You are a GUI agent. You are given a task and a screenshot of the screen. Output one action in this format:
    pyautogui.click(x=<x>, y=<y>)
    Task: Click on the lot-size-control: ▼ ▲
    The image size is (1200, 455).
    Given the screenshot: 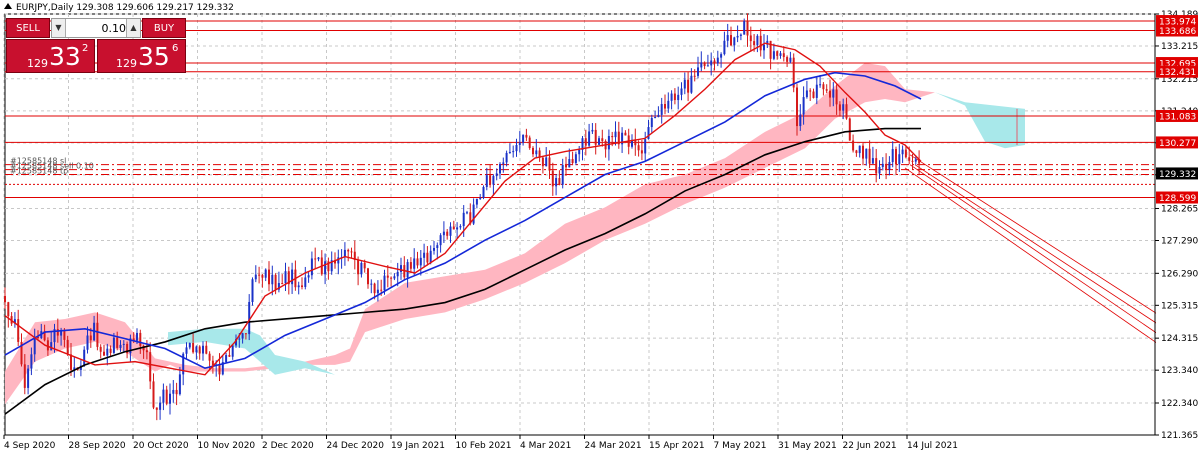 What is the action you would take?
    pyautogui.click(x=96, y=28)
    